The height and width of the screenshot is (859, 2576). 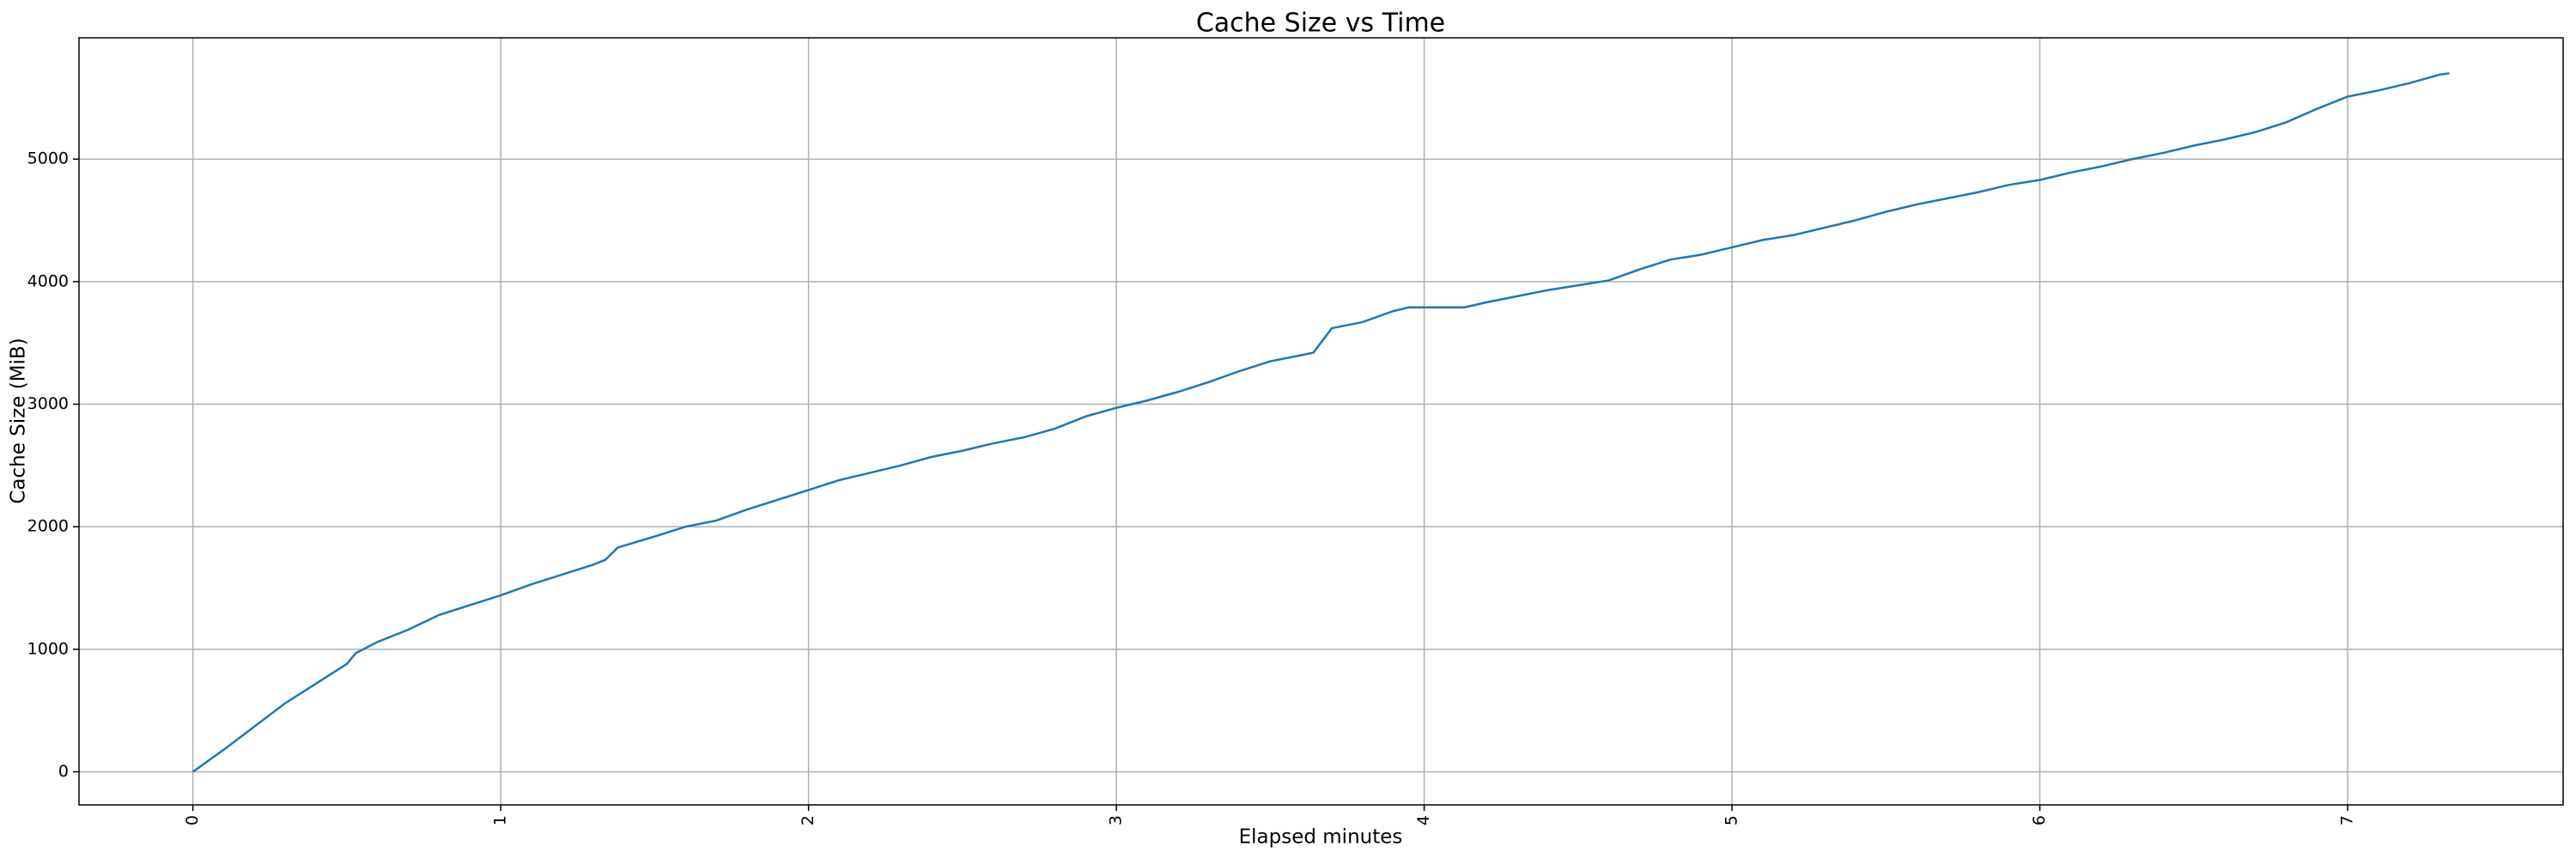 I want to click on y-tick-label: 4000, so click(x=48, y=281).